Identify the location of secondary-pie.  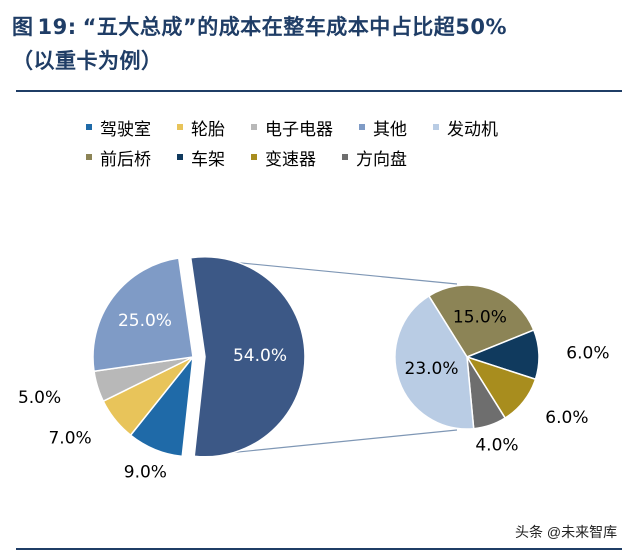
(467, 357).